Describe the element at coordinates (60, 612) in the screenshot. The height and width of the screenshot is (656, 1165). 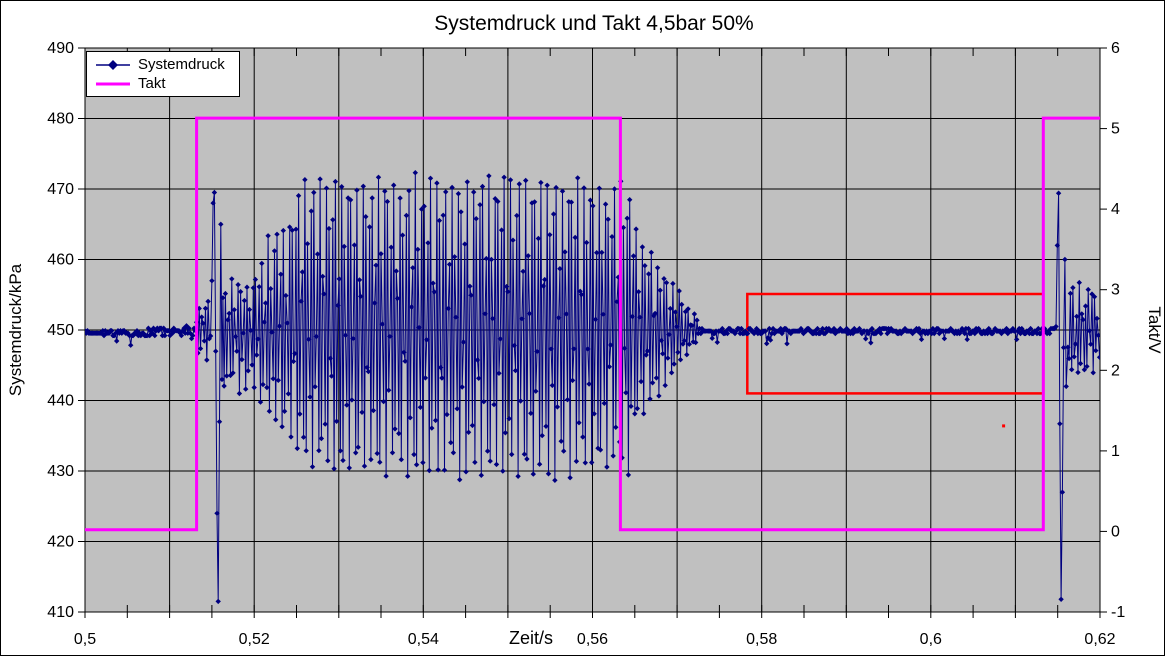
I see `y-left-tick-label: 410` at that location.